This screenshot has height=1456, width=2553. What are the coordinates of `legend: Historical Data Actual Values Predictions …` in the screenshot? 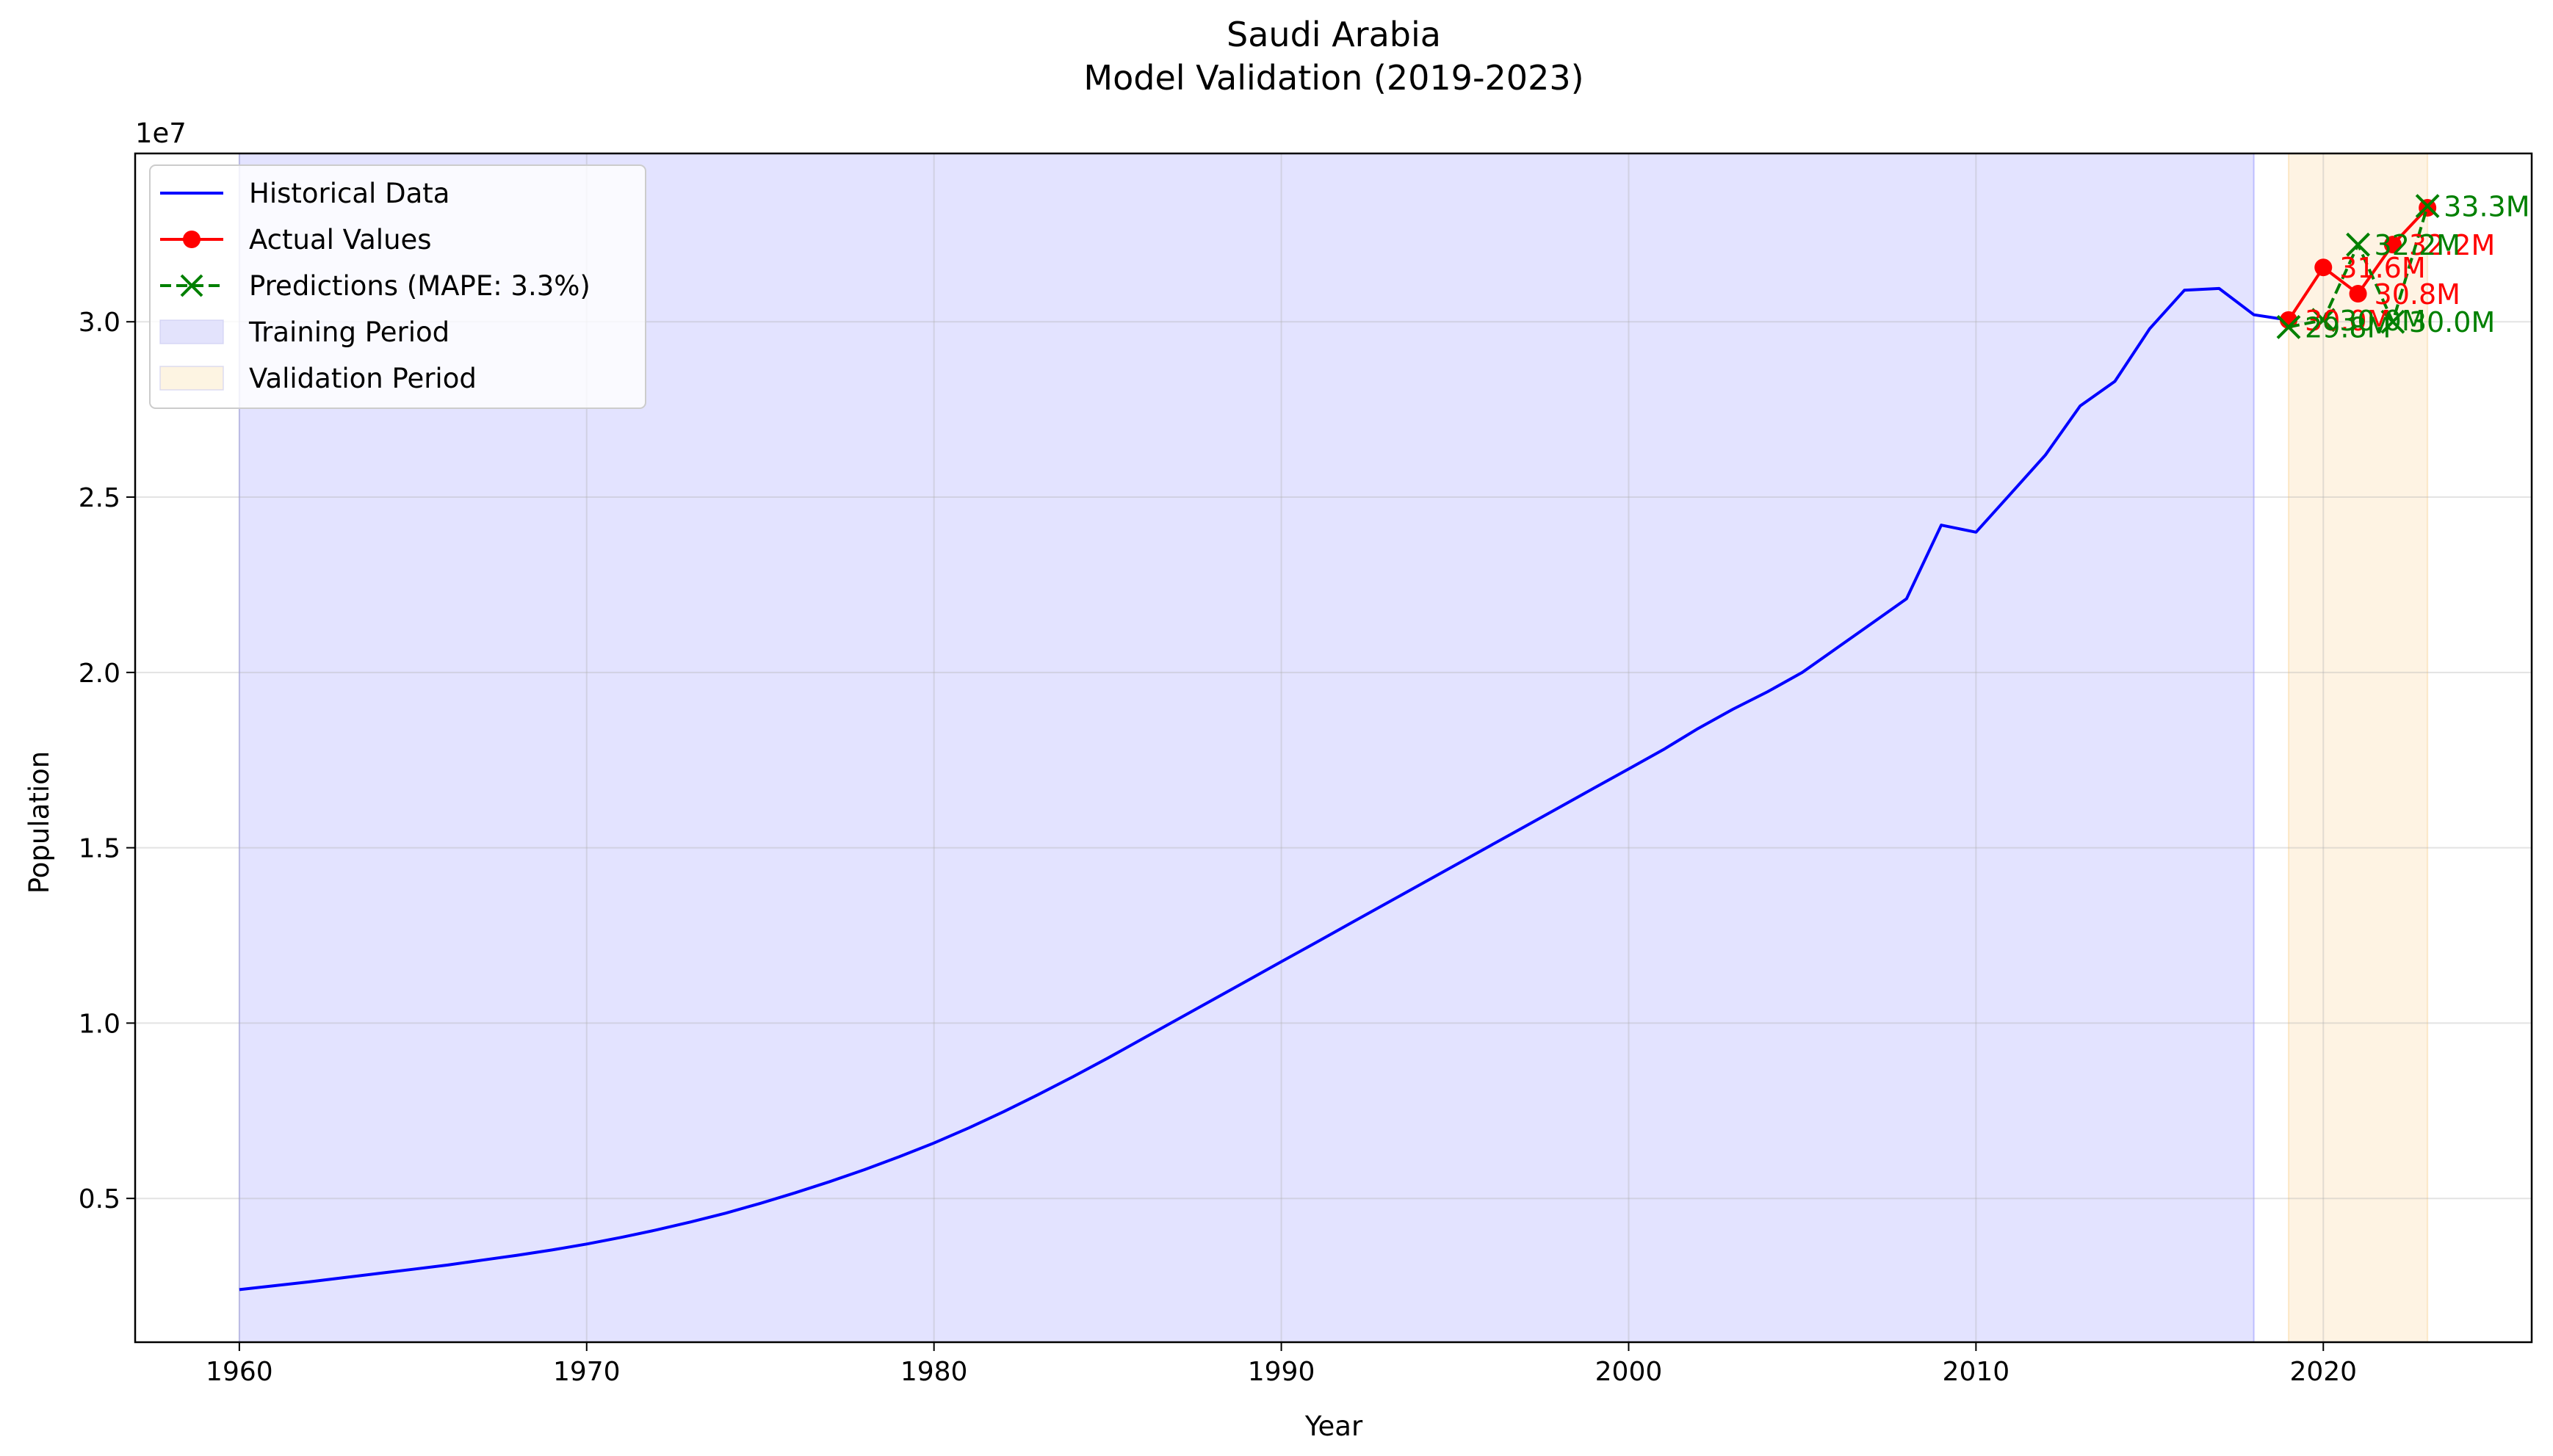 It's located at (397, 286).